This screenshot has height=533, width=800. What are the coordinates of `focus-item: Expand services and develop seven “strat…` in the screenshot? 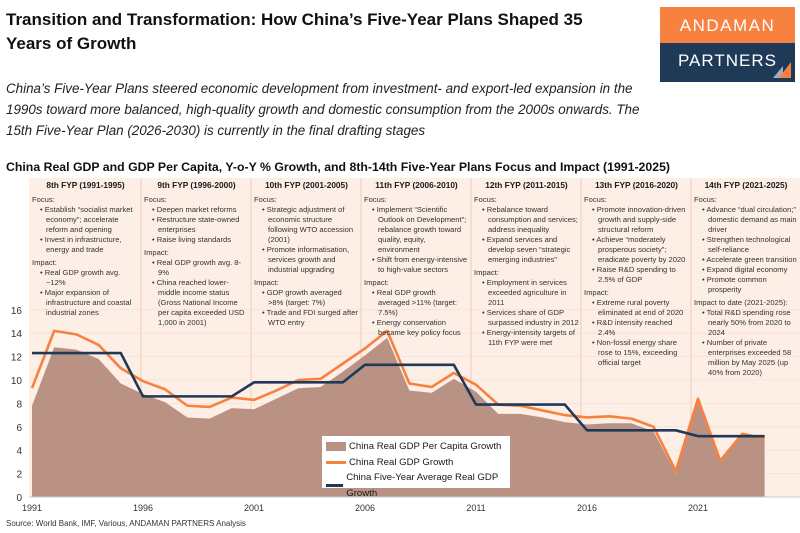 It's located at (529, 250).